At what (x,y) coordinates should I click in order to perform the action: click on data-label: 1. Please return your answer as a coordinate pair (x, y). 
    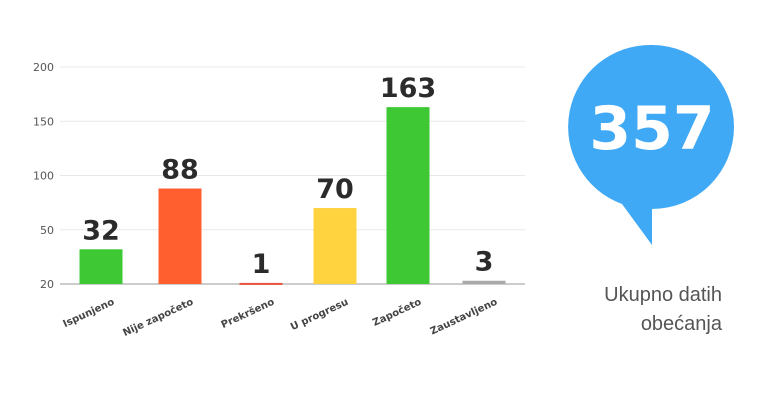
    Looking at the image, I should click on (261, 264).